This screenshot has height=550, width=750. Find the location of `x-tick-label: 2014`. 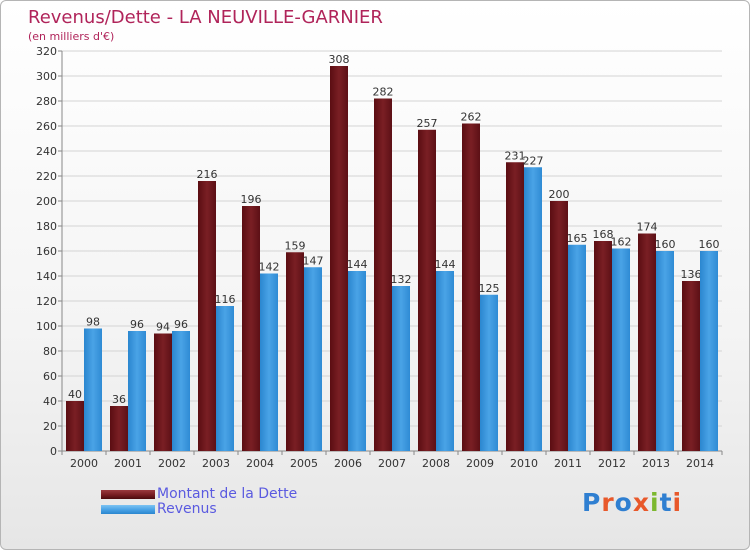

x-tick-label: 2014 is located at coordinates (700, 463).